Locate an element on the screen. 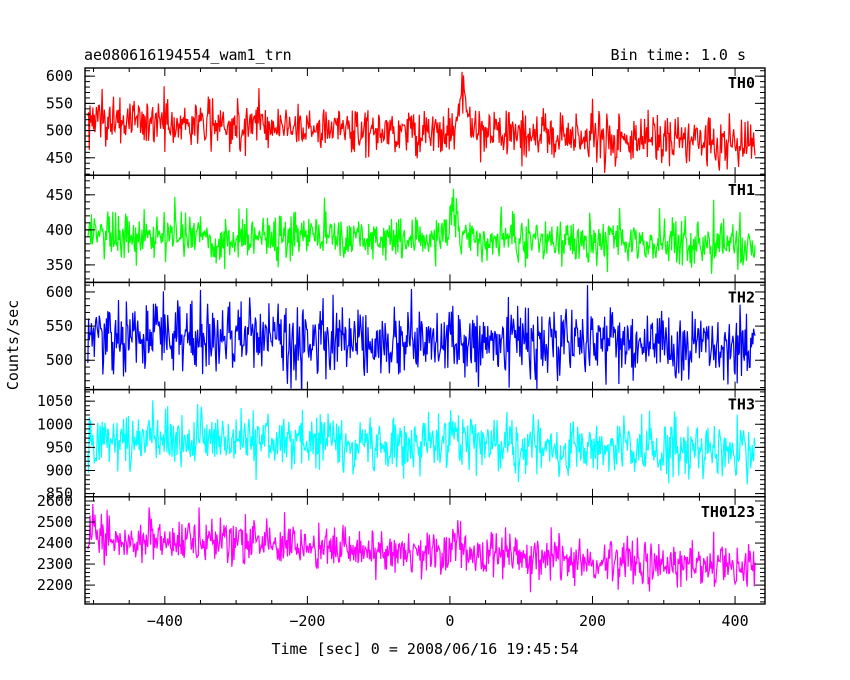  panel-label: TH3 is located at coordinates (741, 405).